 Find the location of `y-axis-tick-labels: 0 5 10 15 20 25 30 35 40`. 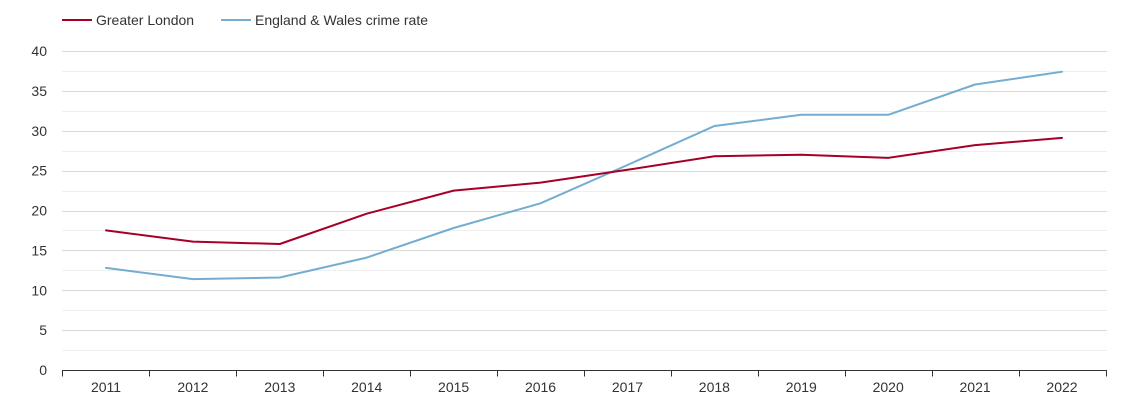

y-axis-tick-labels: 0 5 10 15 20 25 30 35 40 is located at coordinates (39, 210).